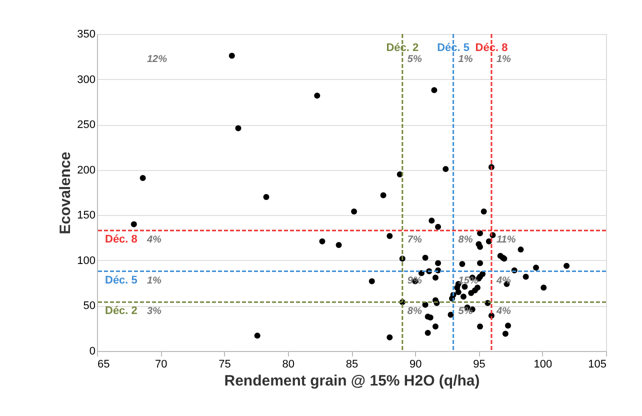 The image size is (642, 416). I want to click on x-tick-label: 90, so click(416, 364).